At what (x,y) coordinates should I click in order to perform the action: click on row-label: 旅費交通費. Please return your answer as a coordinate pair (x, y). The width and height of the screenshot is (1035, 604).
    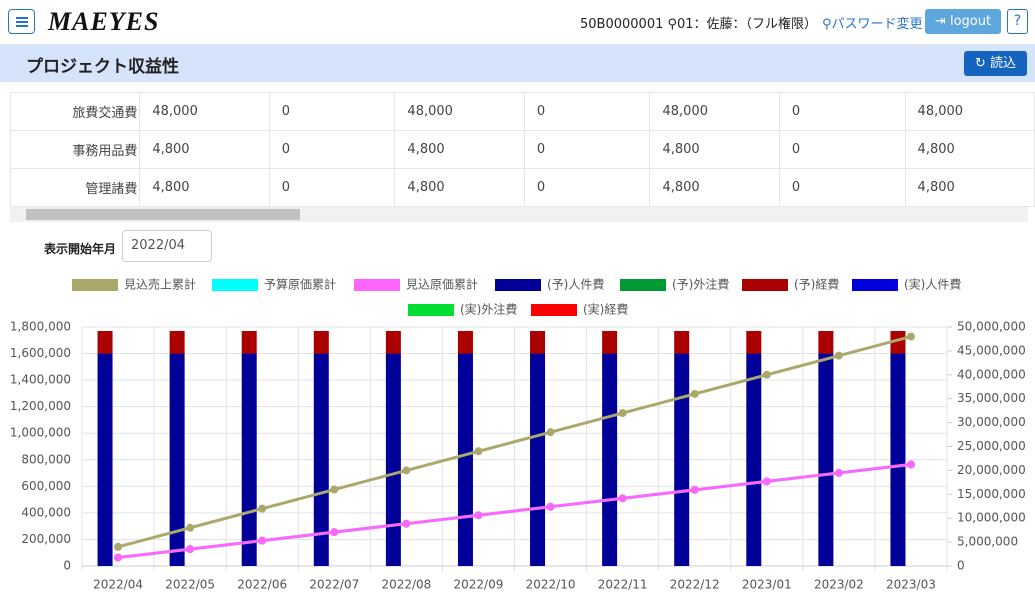
    Looking at the image, I should click on (75, 111).